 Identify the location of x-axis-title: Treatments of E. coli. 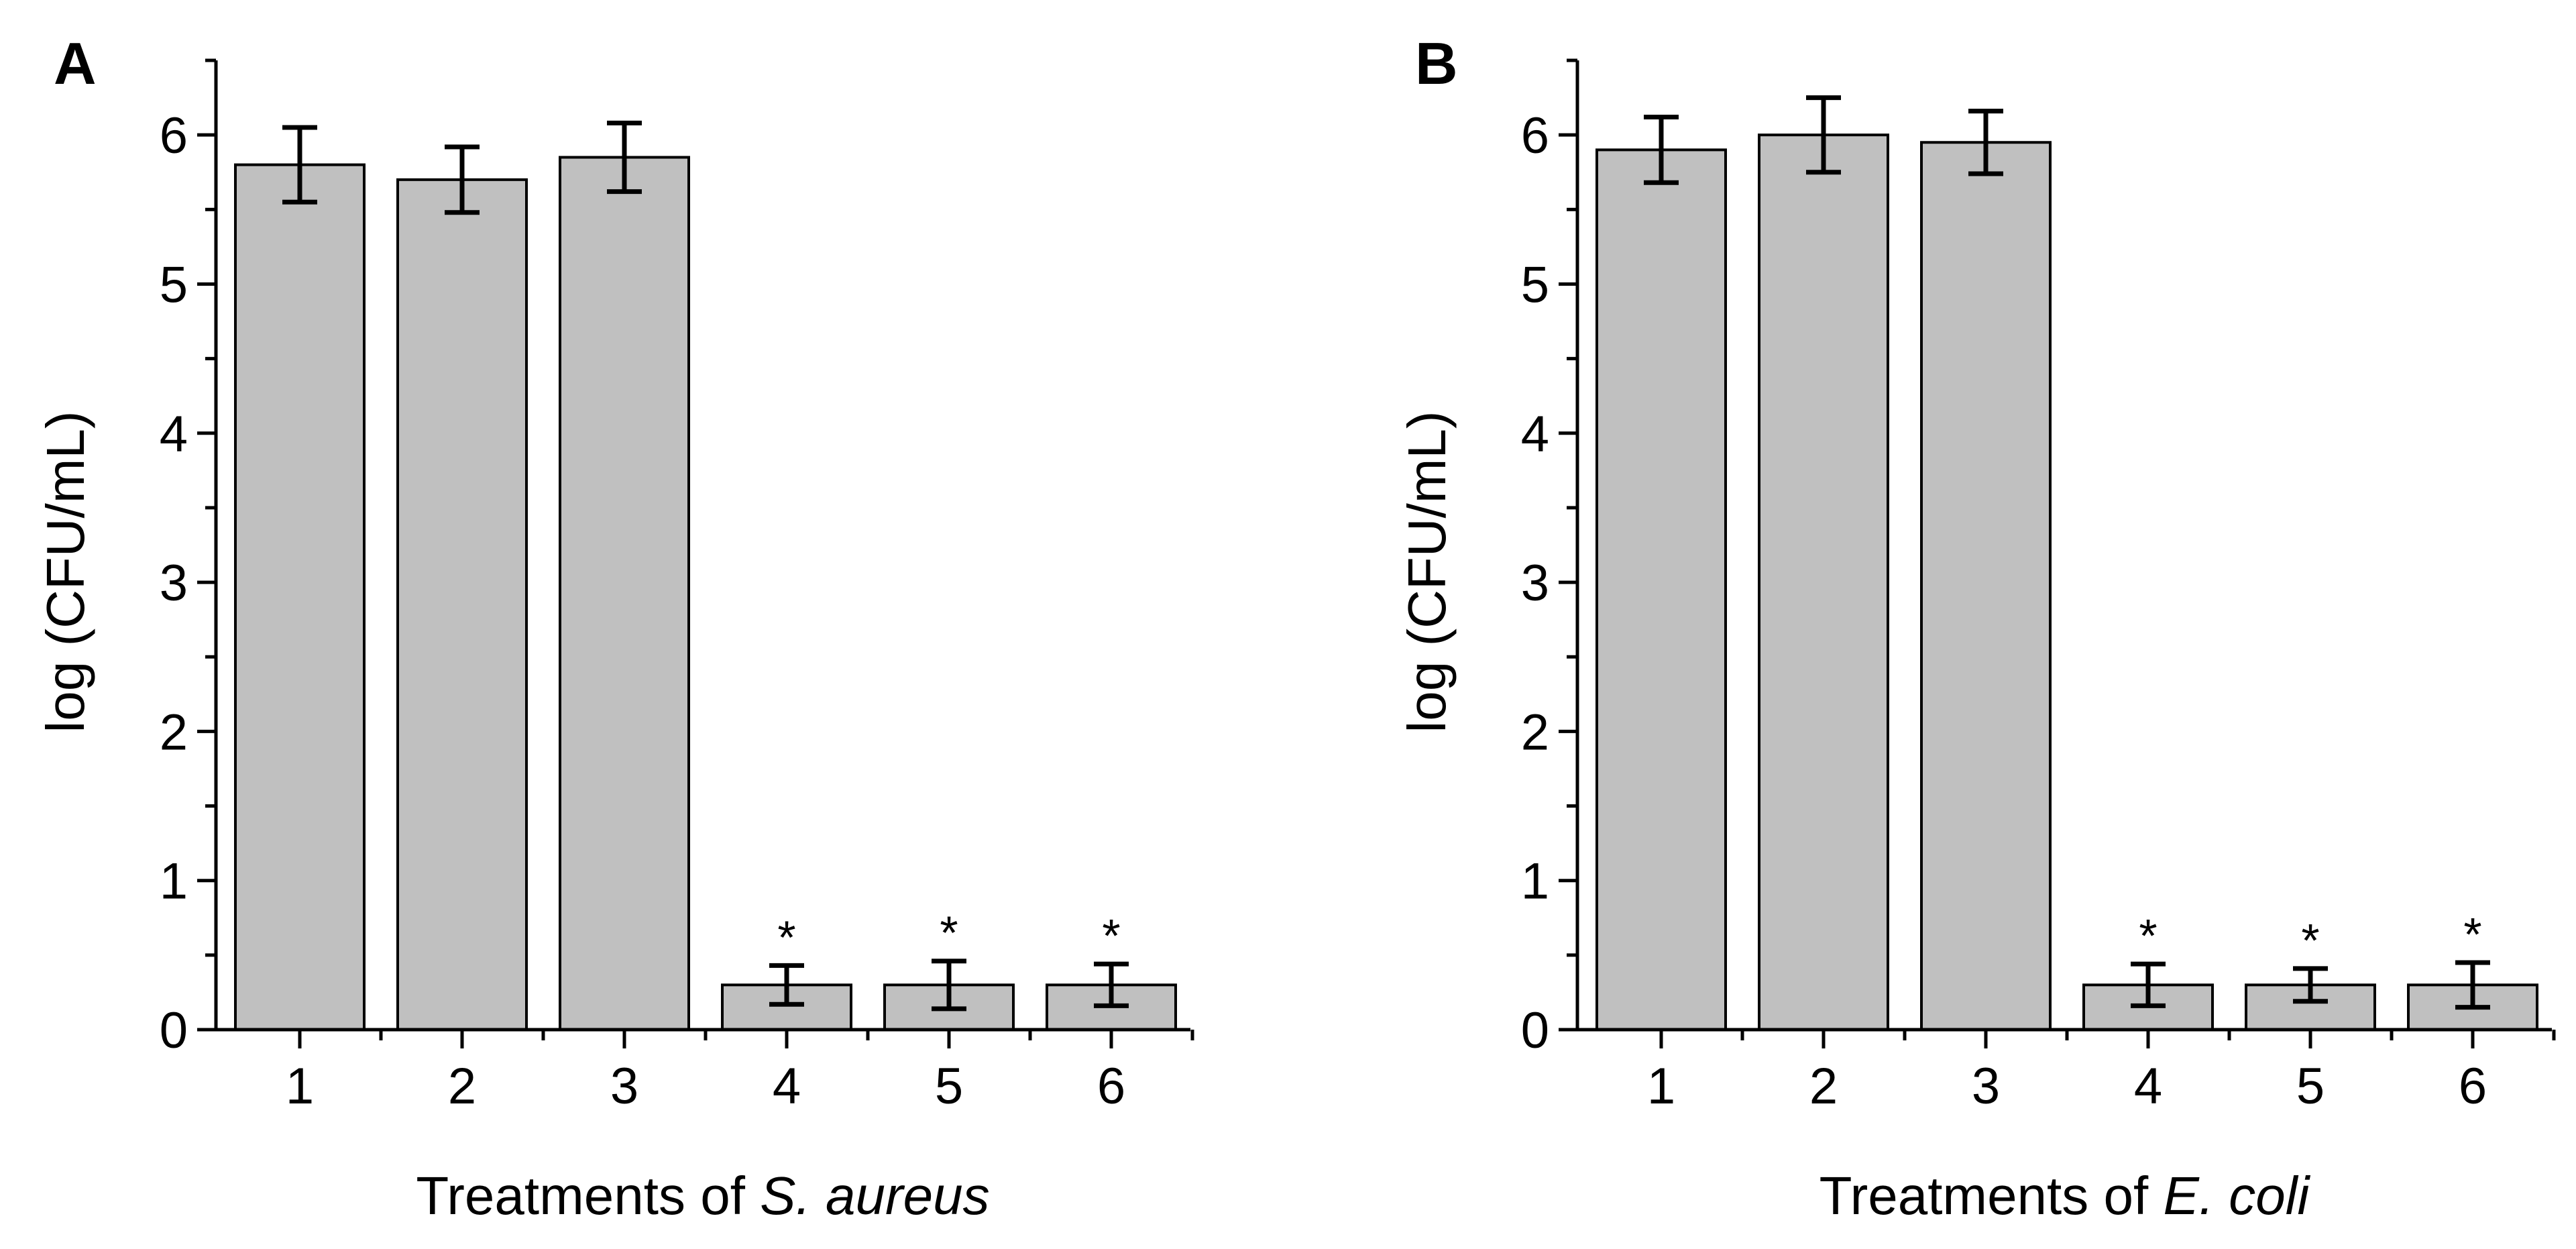
(2065, 1196).